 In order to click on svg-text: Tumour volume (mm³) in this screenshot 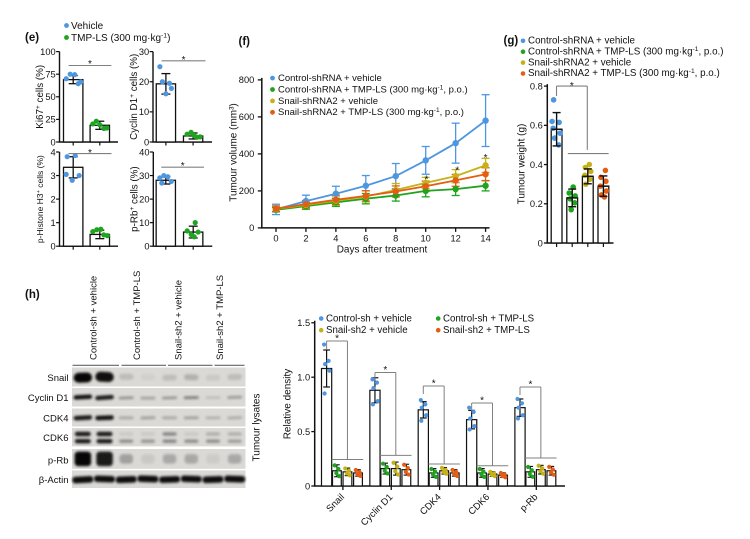, I will do `click(234, 152)`.